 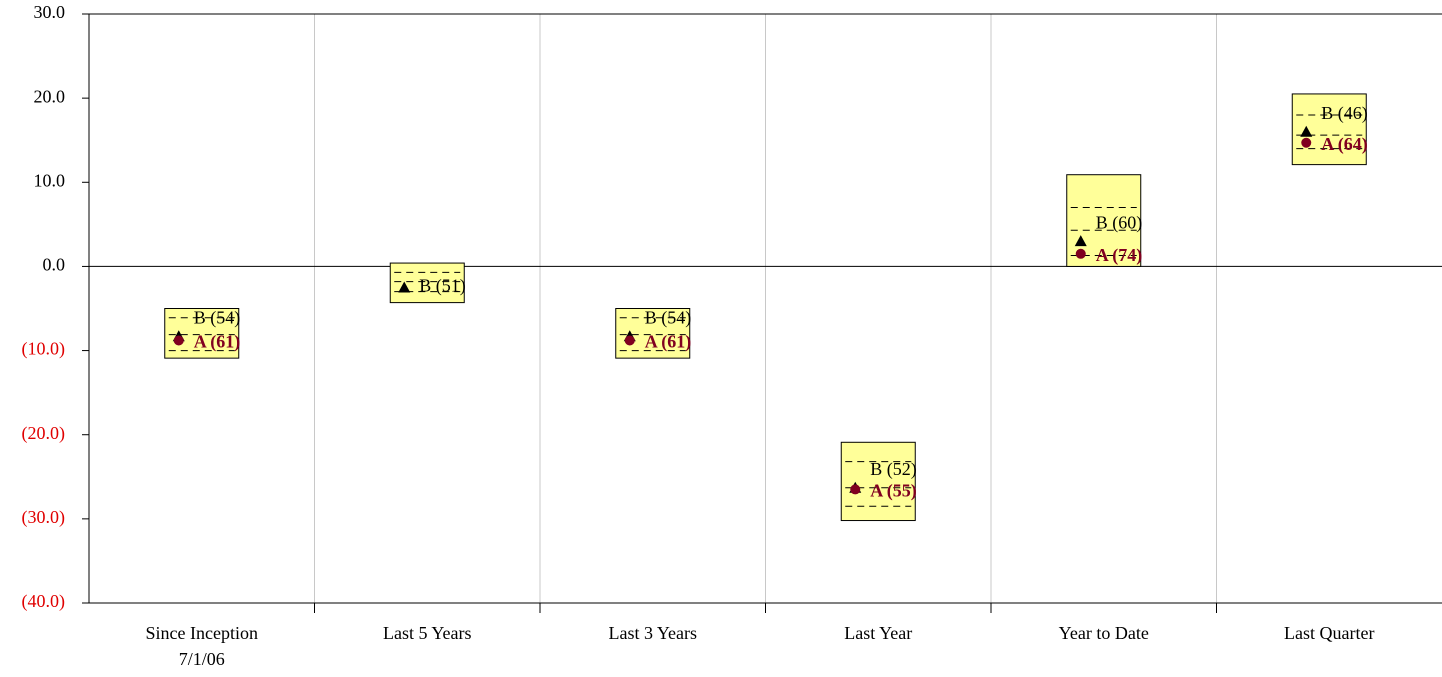 I want to click on rank-label: B (46), so click(x=1344, y=113).